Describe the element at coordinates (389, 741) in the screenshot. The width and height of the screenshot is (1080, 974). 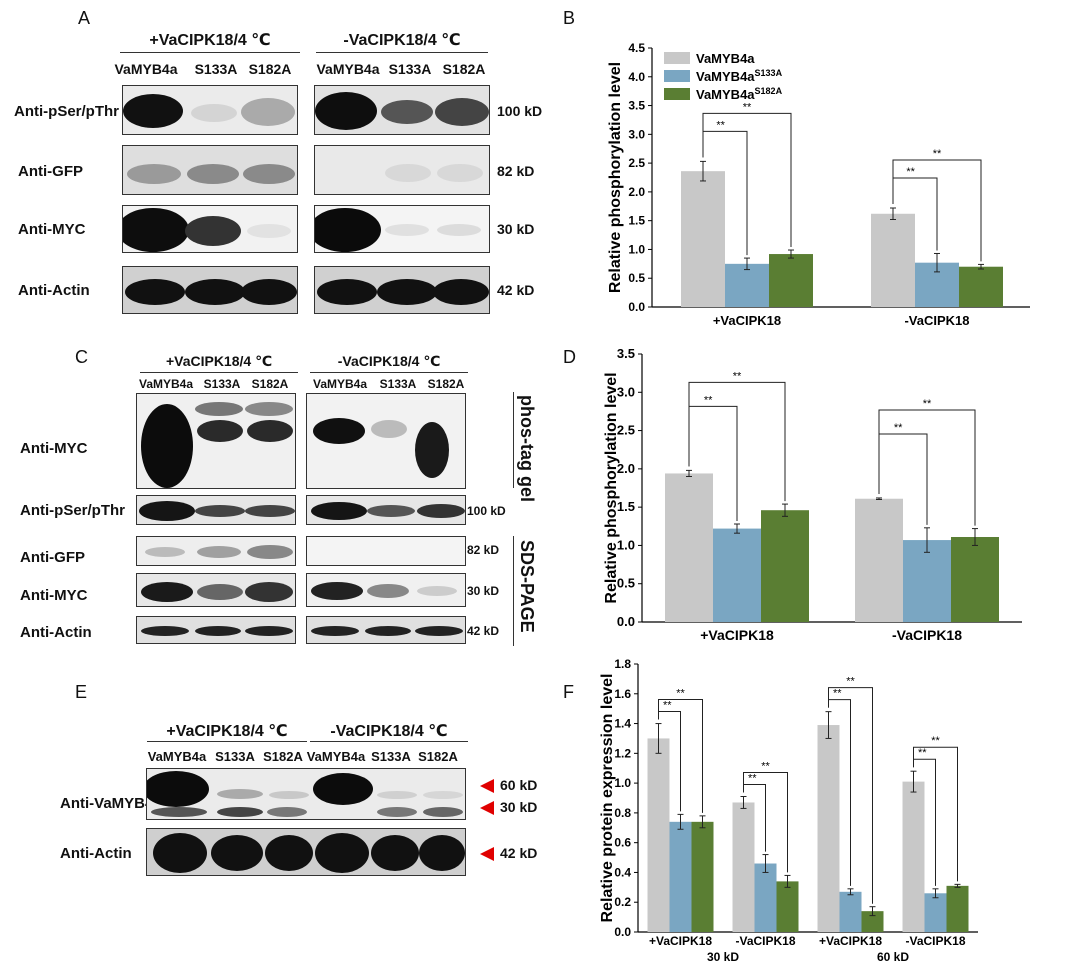
I see `condition-minus-underline` at that location.